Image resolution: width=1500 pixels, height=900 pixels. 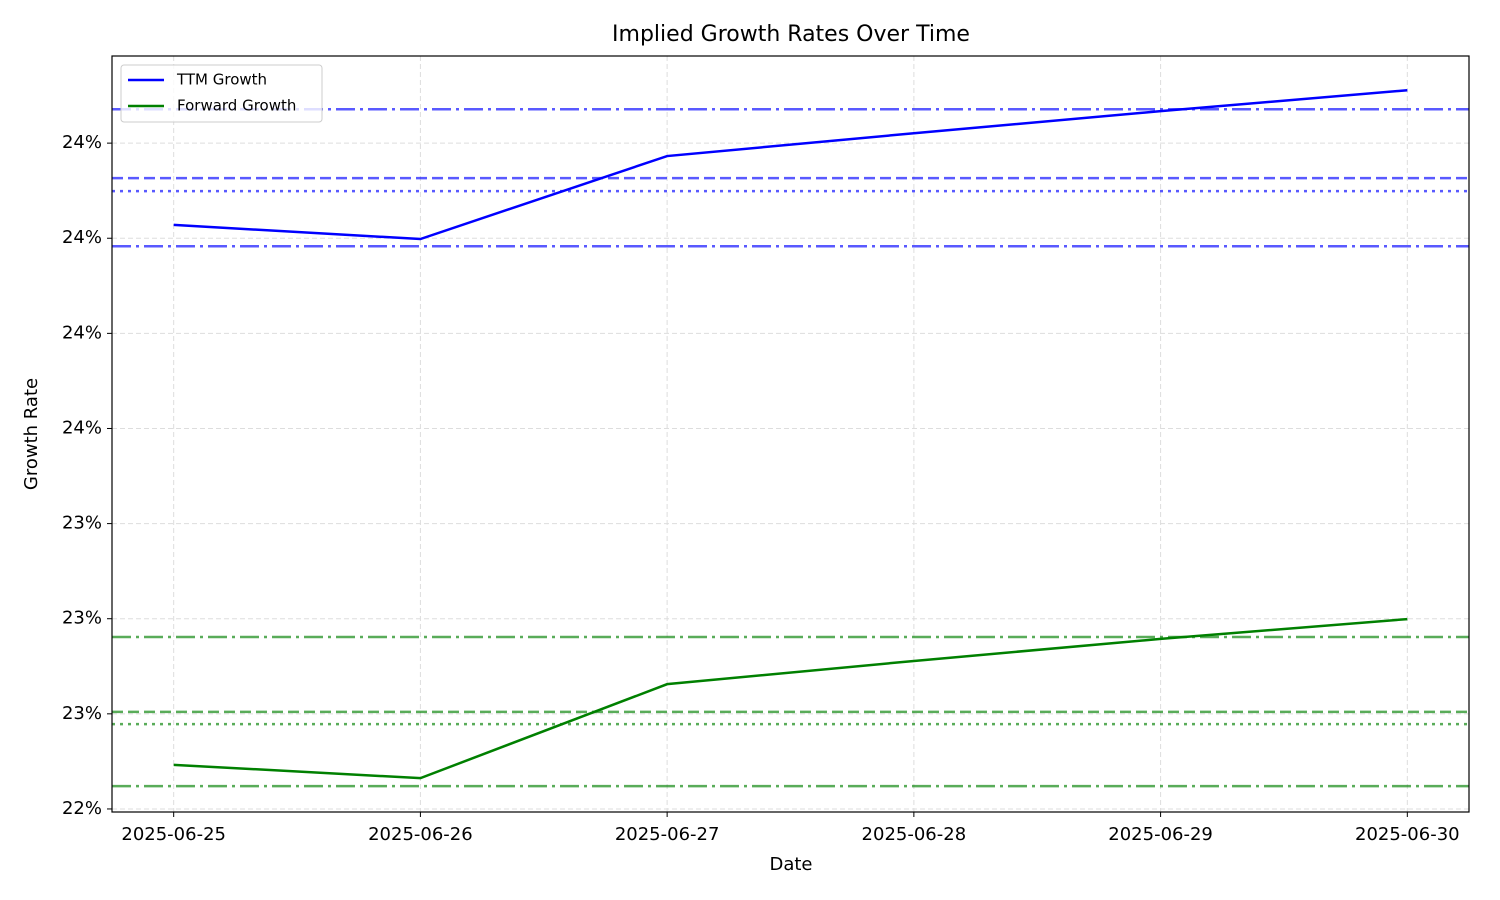 I want to click on legend-box, so click(x=221, y=93).